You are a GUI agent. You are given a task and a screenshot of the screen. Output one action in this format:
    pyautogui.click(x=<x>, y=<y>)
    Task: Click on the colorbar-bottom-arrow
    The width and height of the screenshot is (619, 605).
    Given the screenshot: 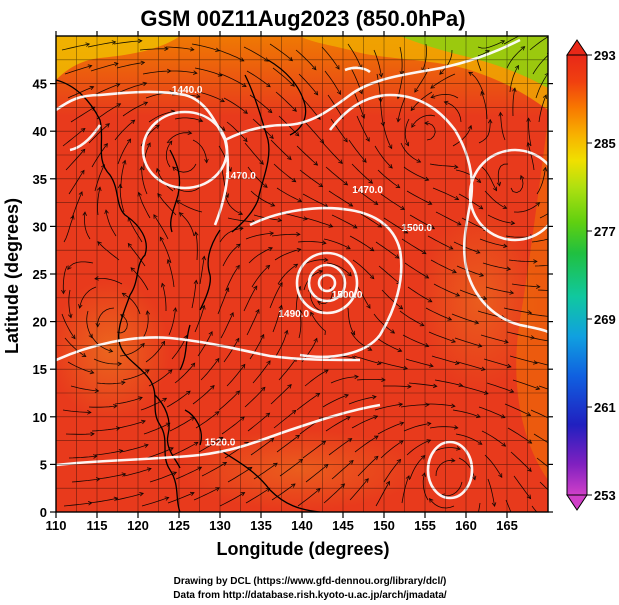 What is the action you would take?
    pyautogui.click(x=577, y=502)
    